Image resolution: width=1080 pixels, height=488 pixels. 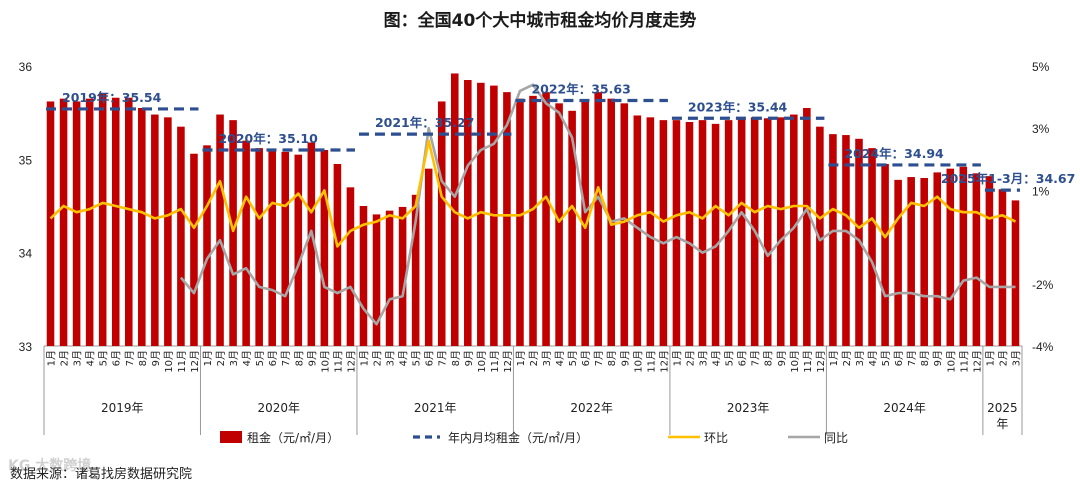 I want to click on legend-label-rent: 租金（元/㎡/月）, so click(x=293, y=437).